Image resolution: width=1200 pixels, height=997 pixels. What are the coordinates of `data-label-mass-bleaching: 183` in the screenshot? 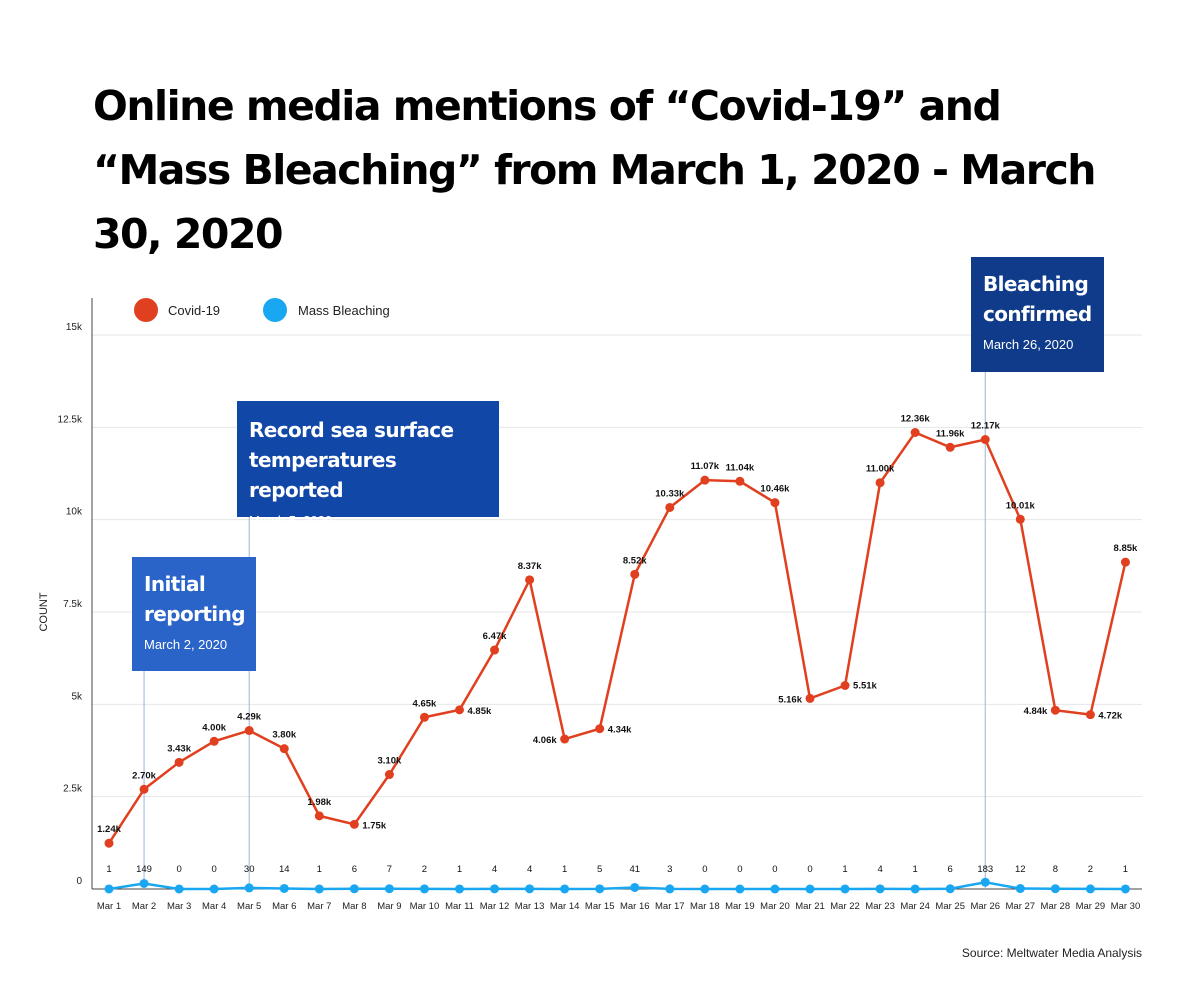 It's located at (985, 869).